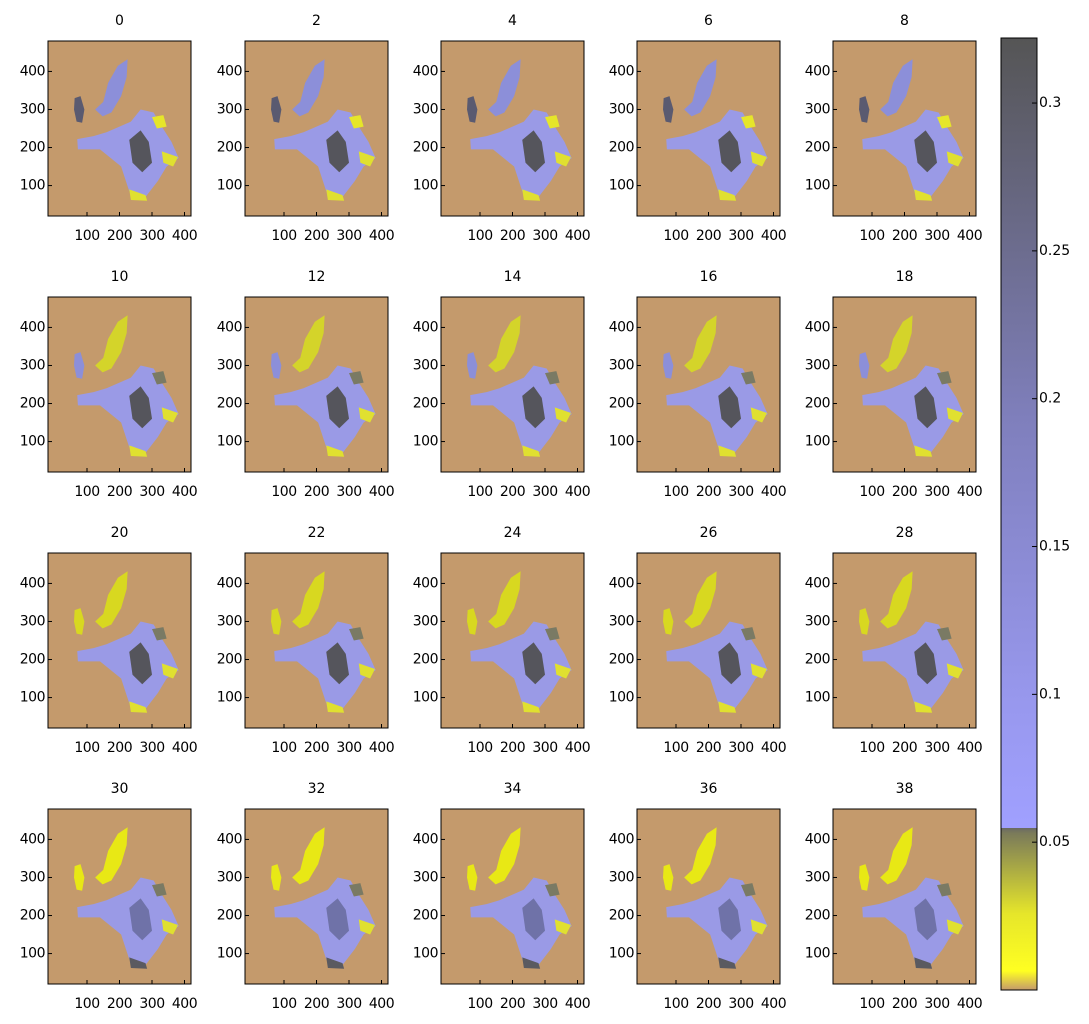 The height and width of the screenshot is (1024, 1089). Describe the element at coordinates (708, 21) in the screenshot. I see `panel-title: 6` at that location.